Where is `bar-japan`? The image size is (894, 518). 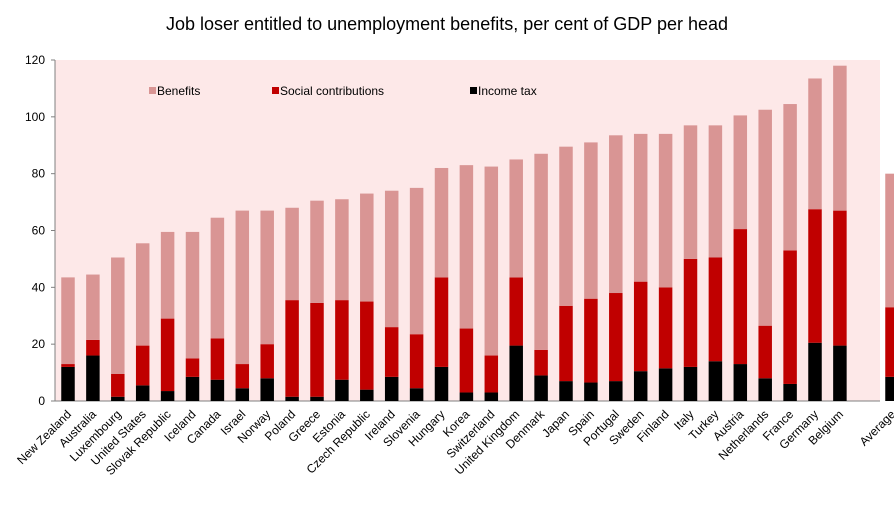 bar-japan is located at coordinates (566, 273).